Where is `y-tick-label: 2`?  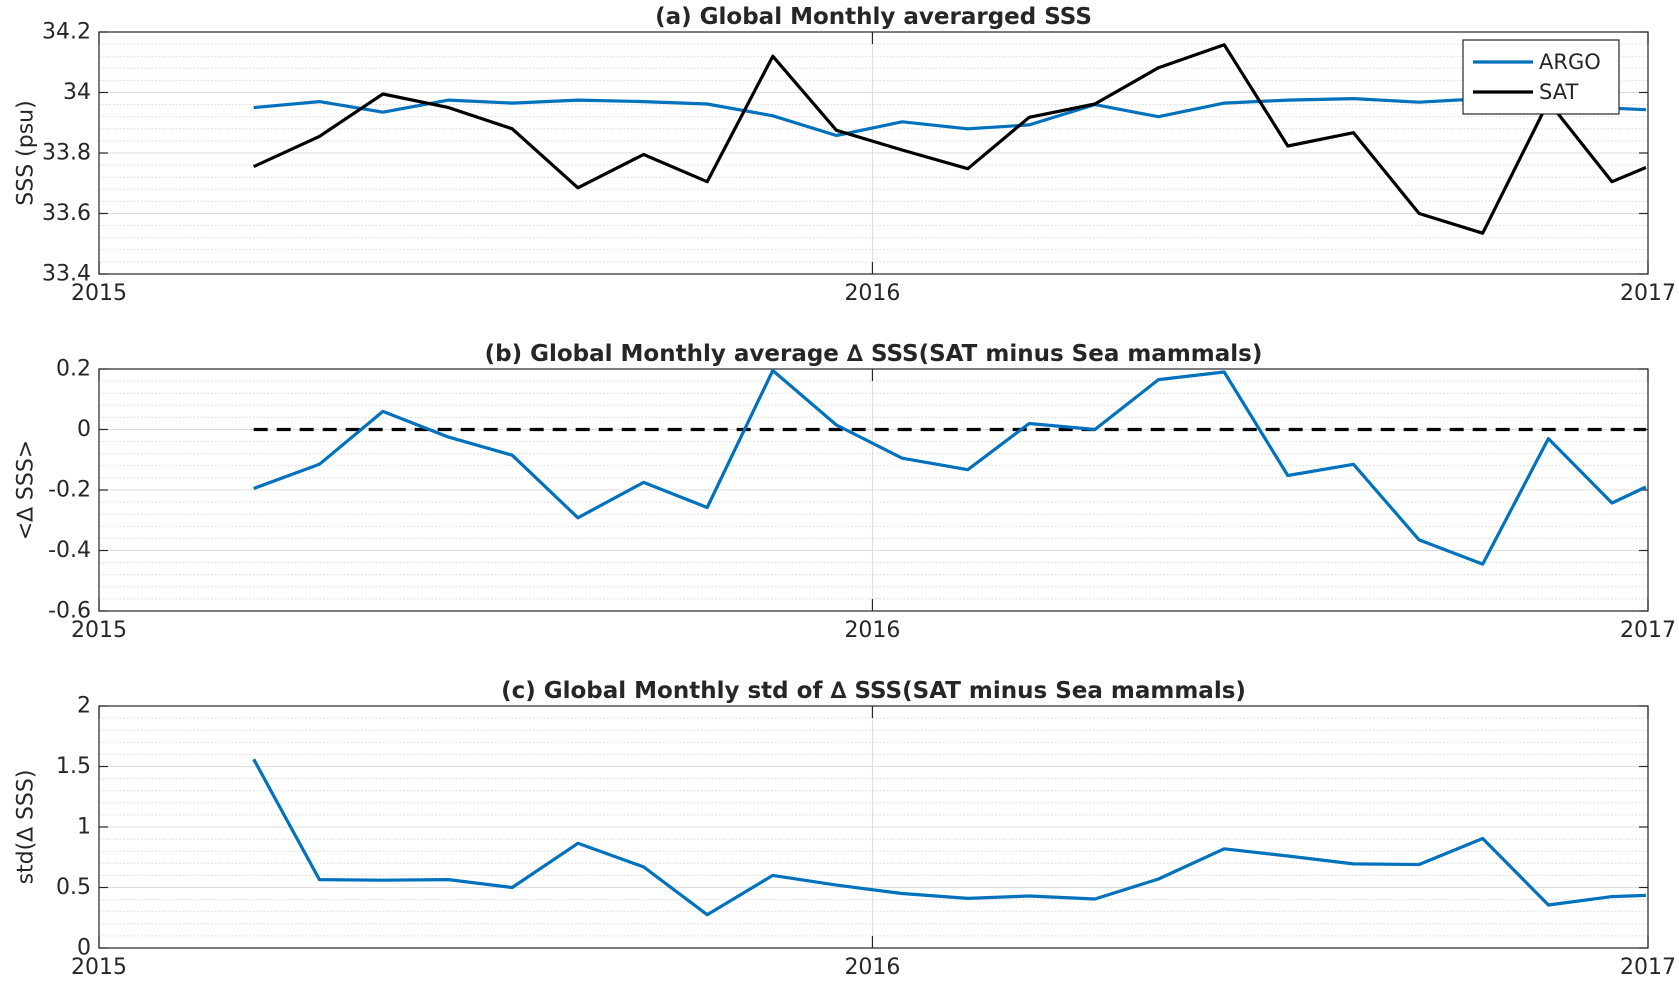 y-tick-label: 2 is located at coordinates (84, 706).